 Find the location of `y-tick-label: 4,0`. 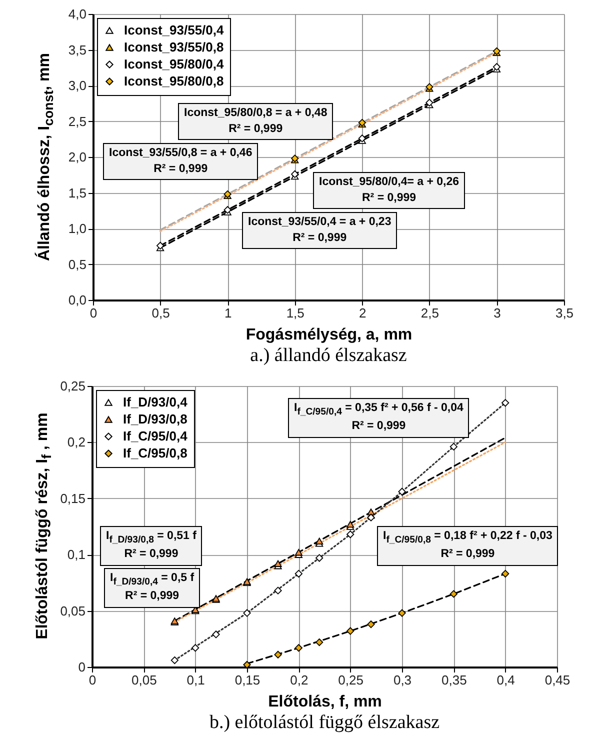

y-tick-label: 4,0 is located at coordinates (77, 14).